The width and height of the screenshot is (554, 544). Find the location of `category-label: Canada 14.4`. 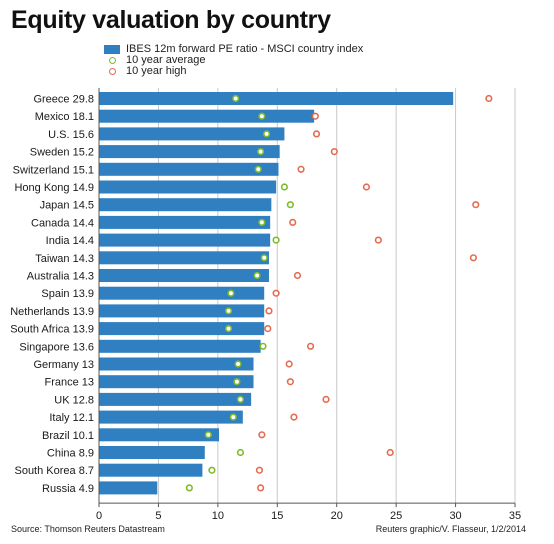

category-label: Canada 14.4 is located at coordinates (62, 223).